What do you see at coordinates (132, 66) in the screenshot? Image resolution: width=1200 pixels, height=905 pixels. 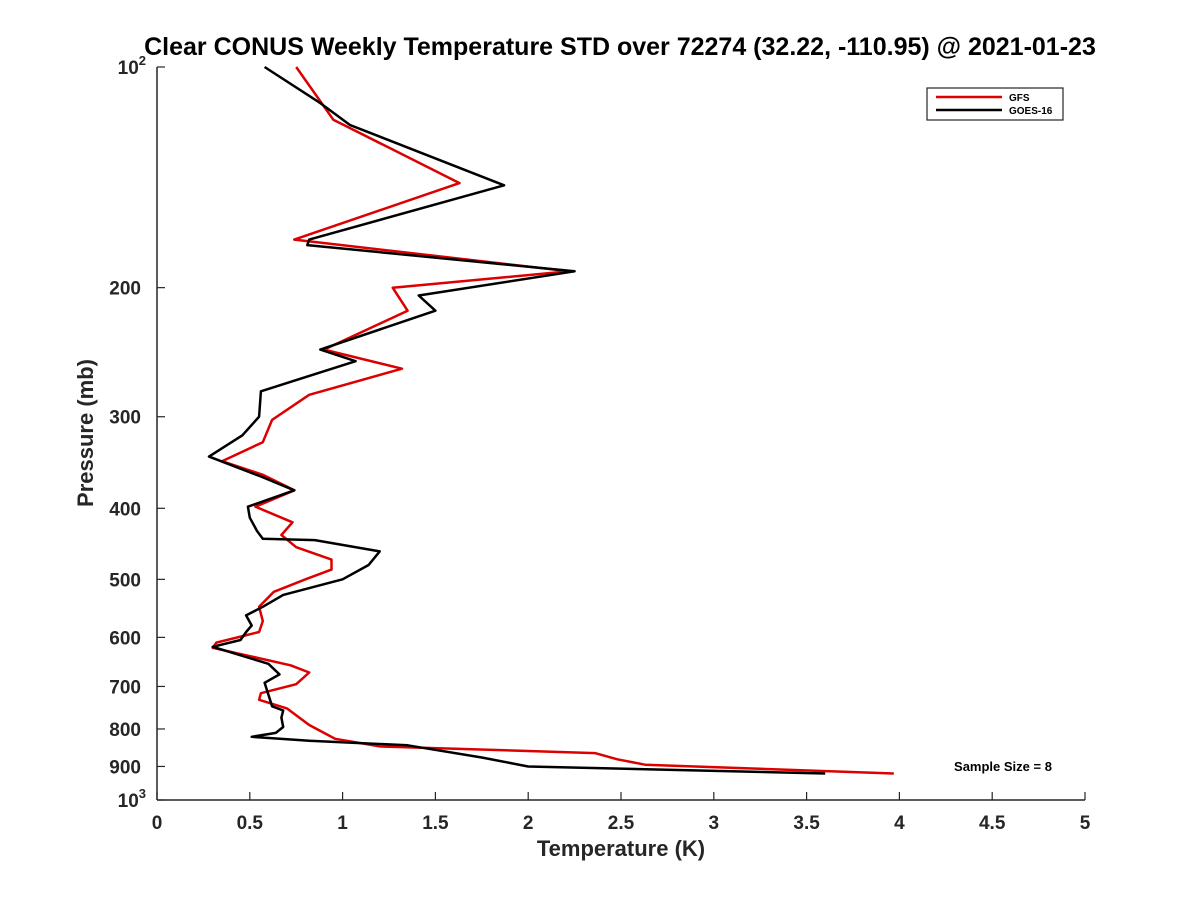 I see `y-tick-label: 10²` at bounding box center [132, 66].